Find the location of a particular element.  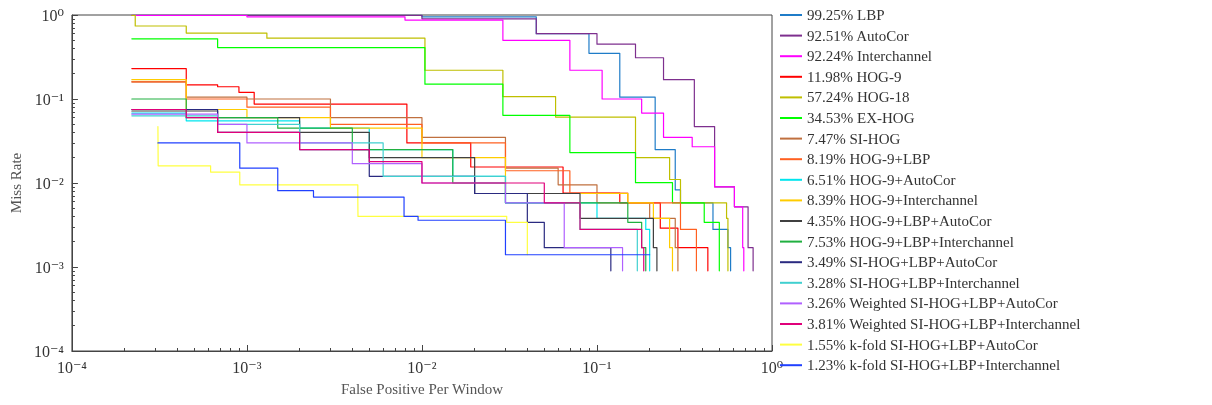

y-tick-label: 10⁻³ is located at coordinates (49, 267).